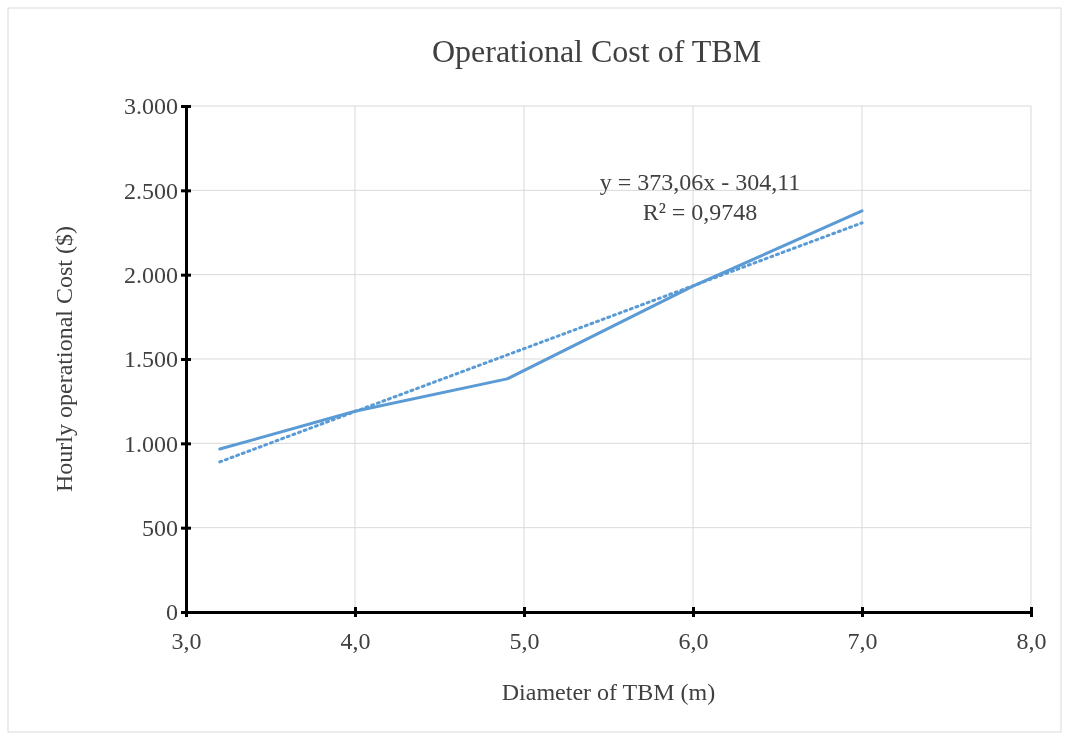 The image size is (1069, 740). I want to click on y-tick-label: 1.500, so click(151, 359).